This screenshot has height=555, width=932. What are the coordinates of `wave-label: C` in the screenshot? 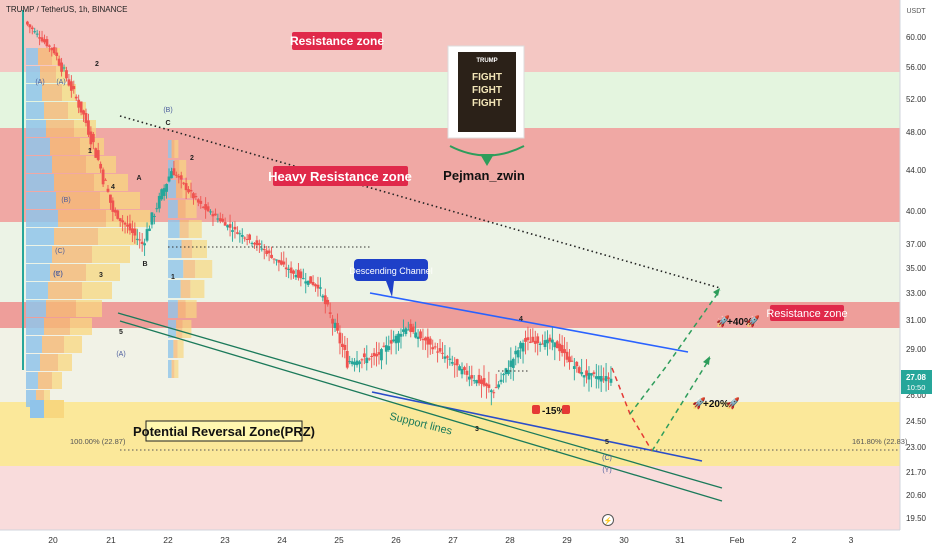 It's located at (167, 123).